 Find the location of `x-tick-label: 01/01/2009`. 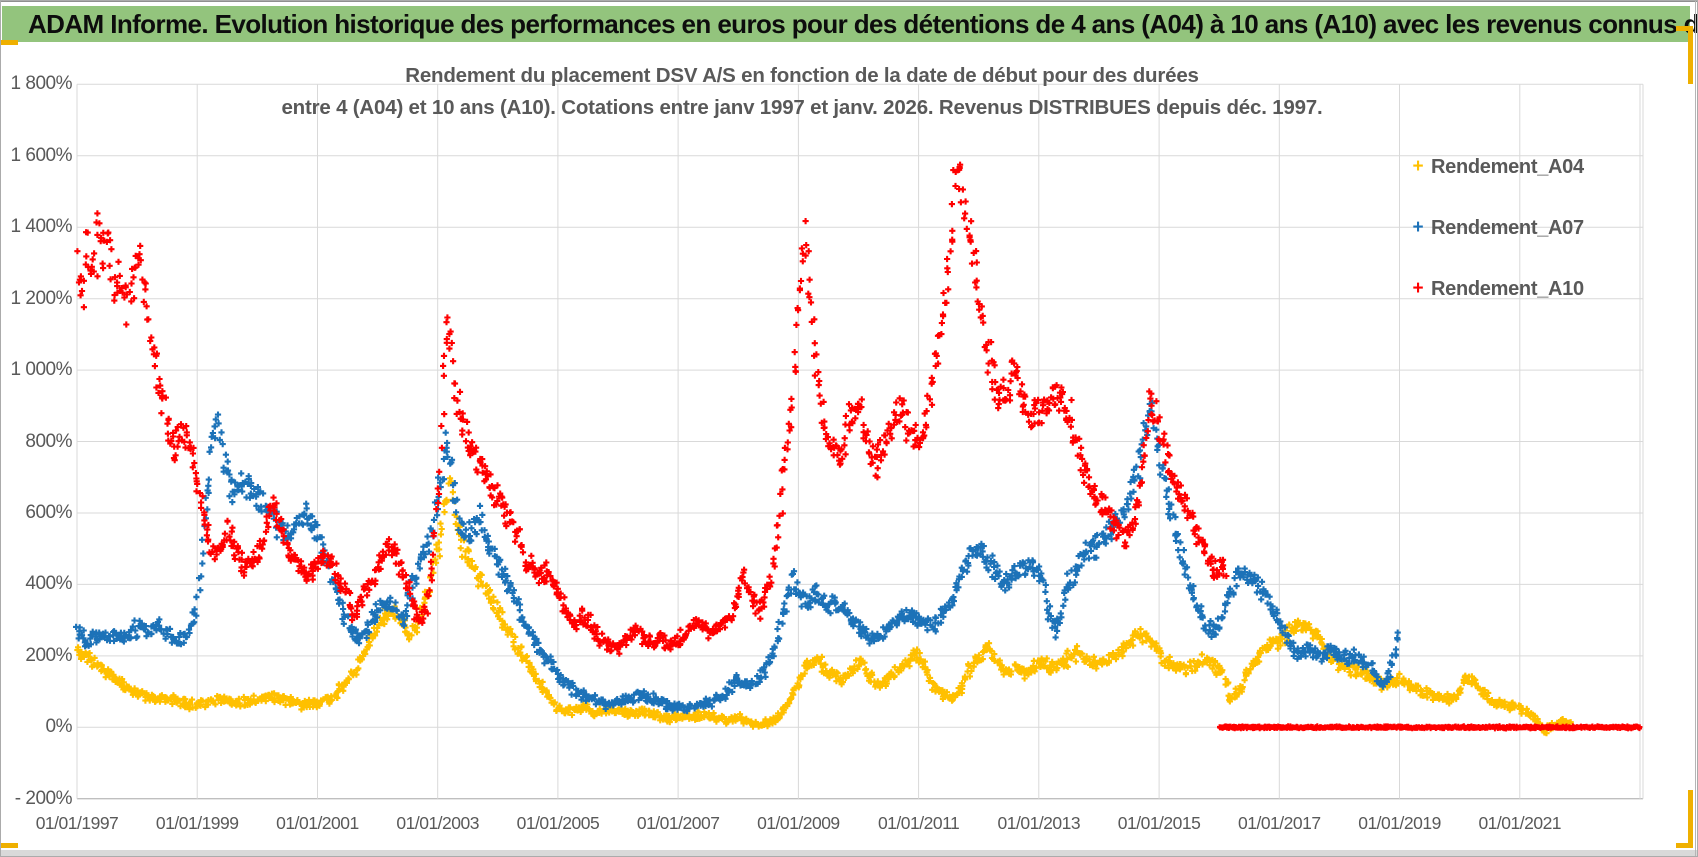

x-tick-label: 01/01/2009 is located at coordinates (798, 822).